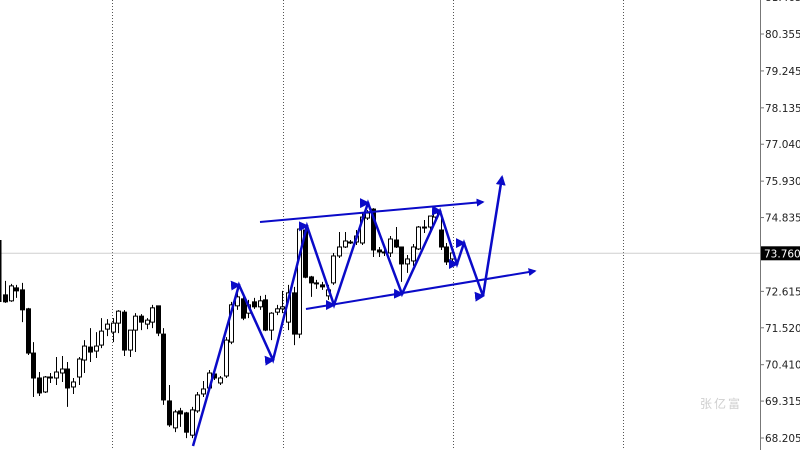 This screenshot has height=450, width=800. What do you see at coordinates (782, 366) in the screenshot?
I see `y-tick-label: 70.410` at bounding box center [782, 366].